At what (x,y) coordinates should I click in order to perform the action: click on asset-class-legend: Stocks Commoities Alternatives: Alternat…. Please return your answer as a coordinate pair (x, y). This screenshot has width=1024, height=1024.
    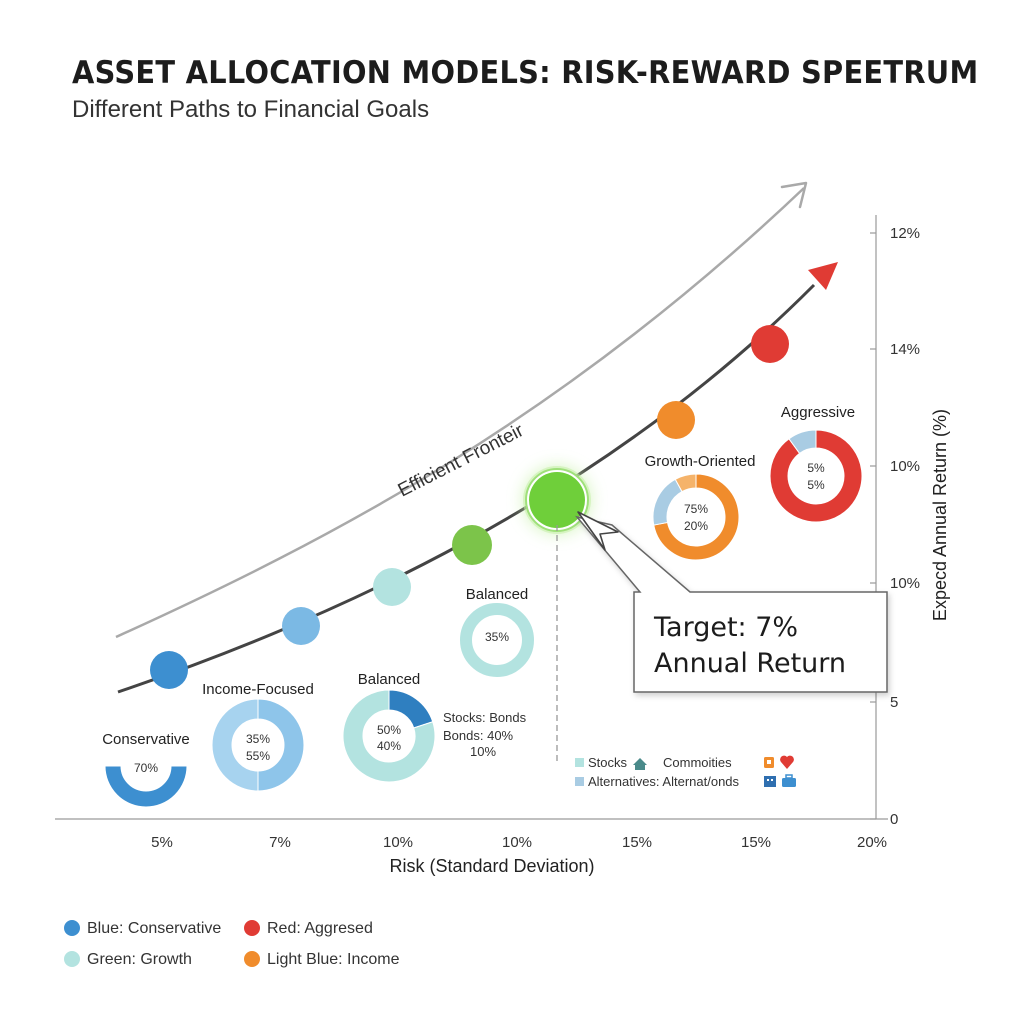
    Looking at the image, I should click on (685, 772).